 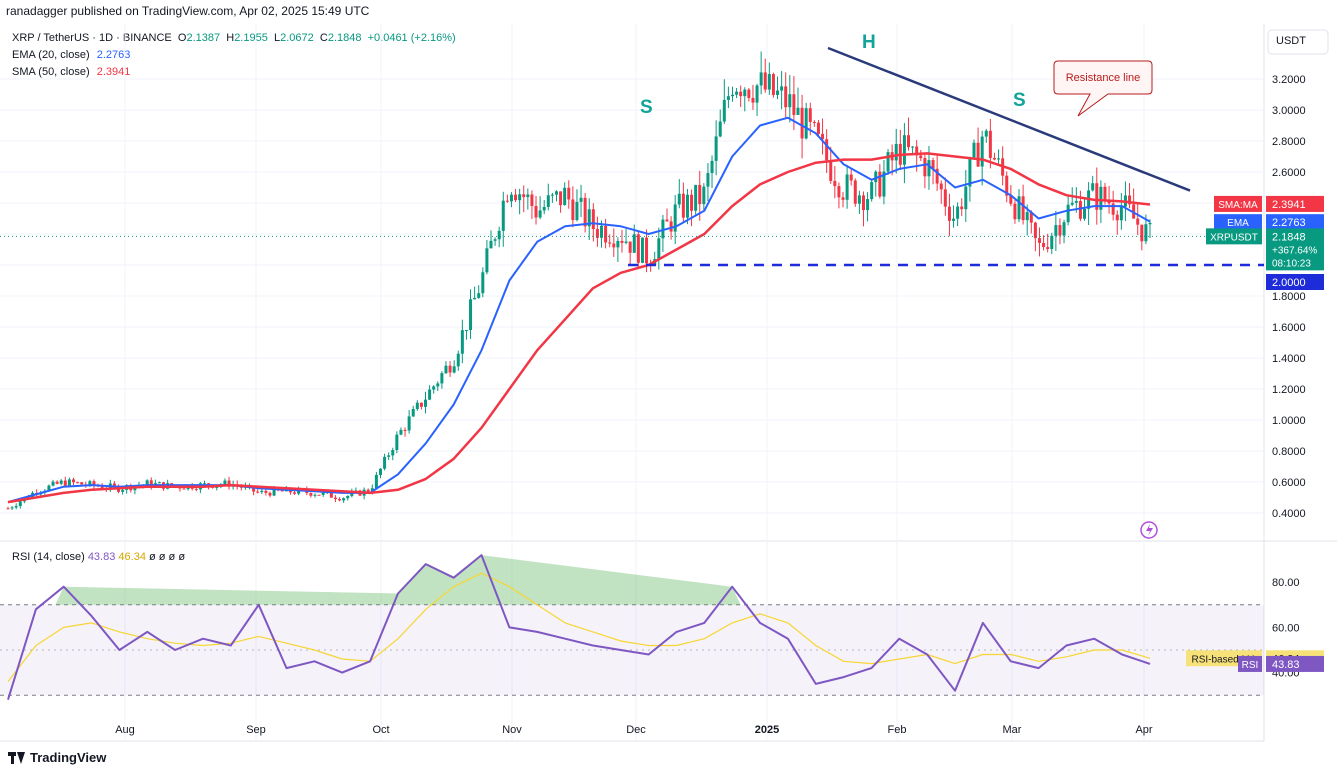 I want to click on symbol-label: XRP / TetherUS · 1D · BINANCE, so click(x=92, y=38).